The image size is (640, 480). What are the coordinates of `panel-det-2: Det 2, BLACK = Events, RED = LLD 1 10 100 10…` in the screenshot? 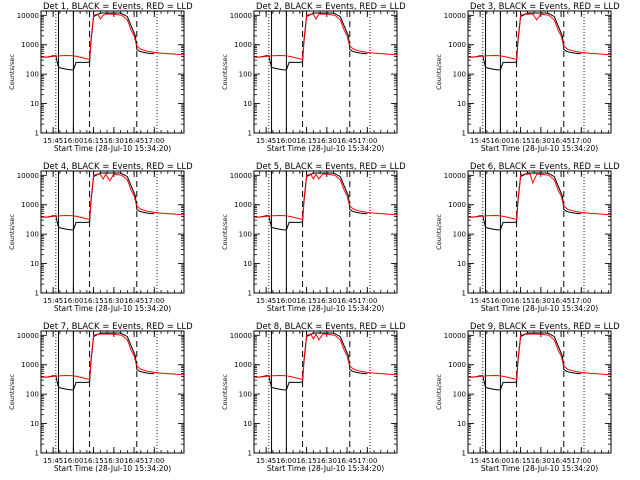 It's located at (313, 77).